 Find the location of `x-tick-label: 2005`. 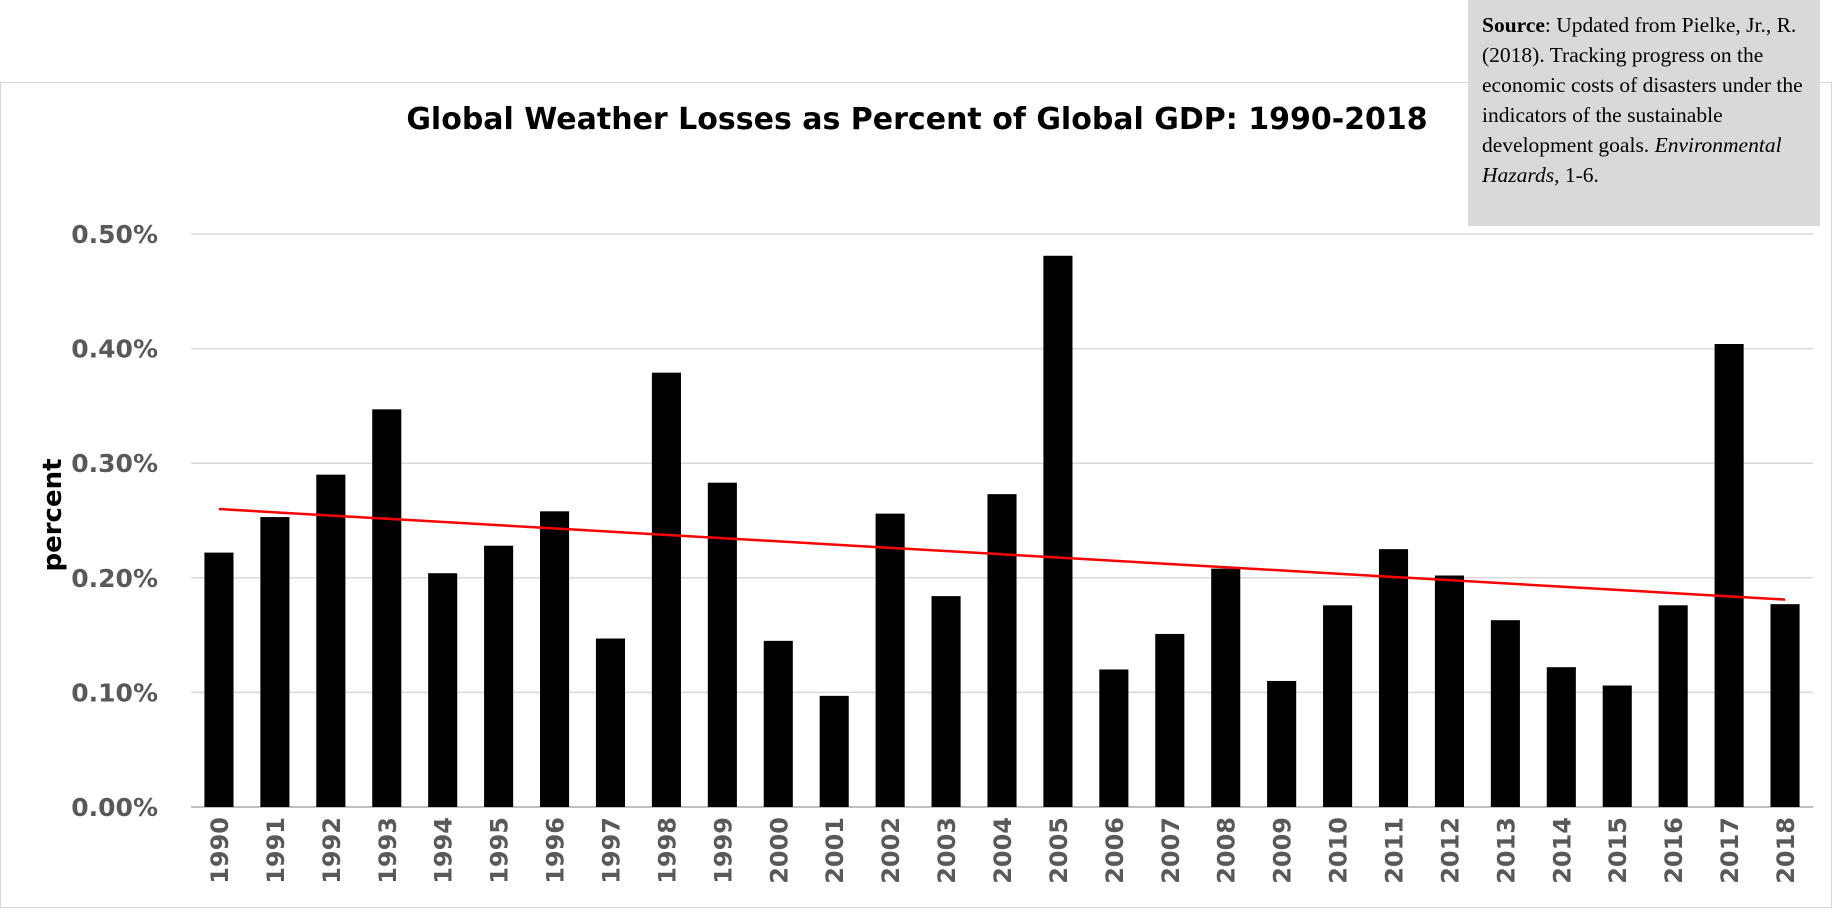

x-tick-label: 2005 is located at coordinates (1059, 850).